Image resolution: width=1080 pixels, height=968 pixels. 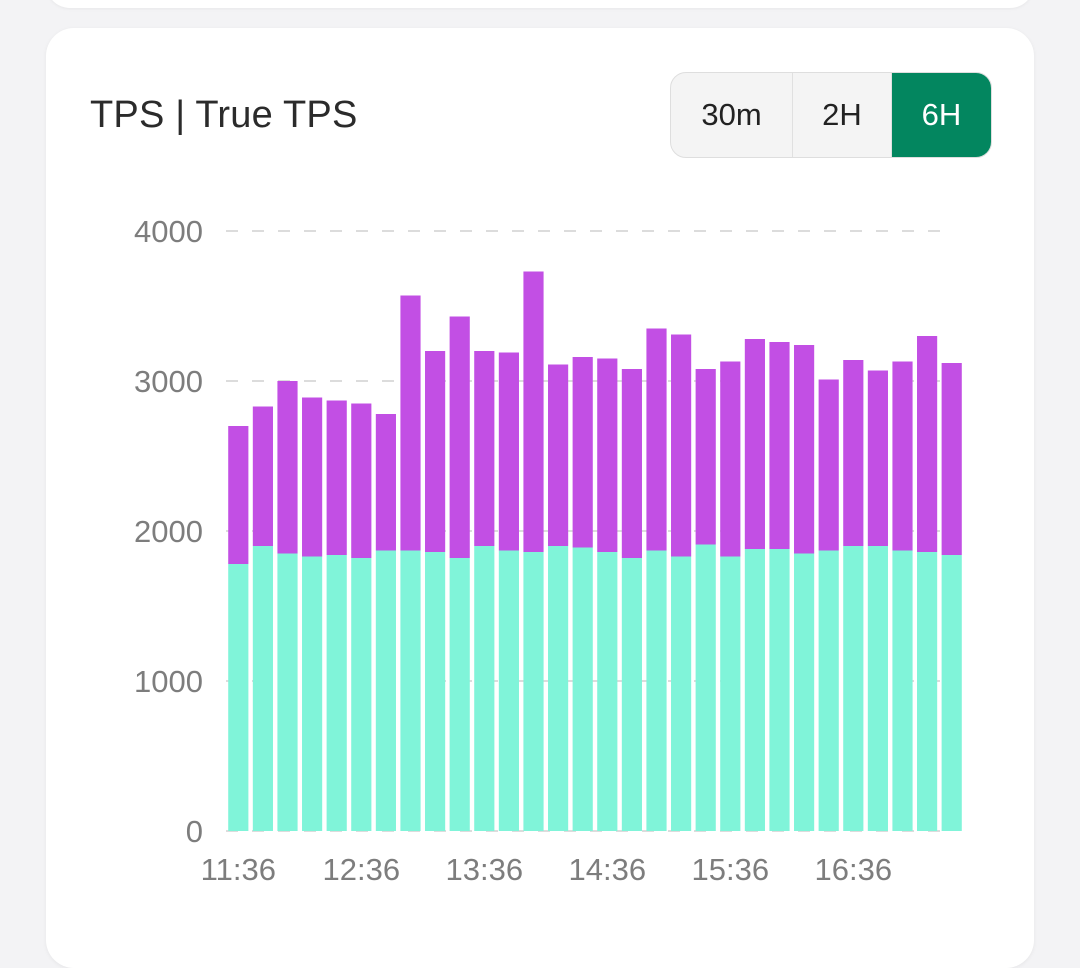 What do you see at coordinates (842, 115) in the screenshot?
I see `range-button-2h: 2H` at bounding box center [842, 115].